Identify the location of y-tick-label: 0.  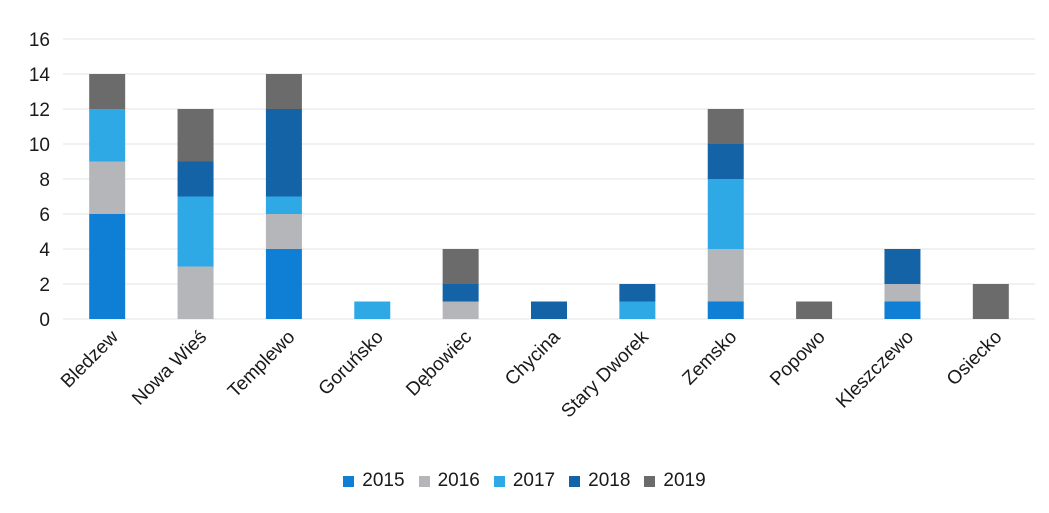
(44, 320).